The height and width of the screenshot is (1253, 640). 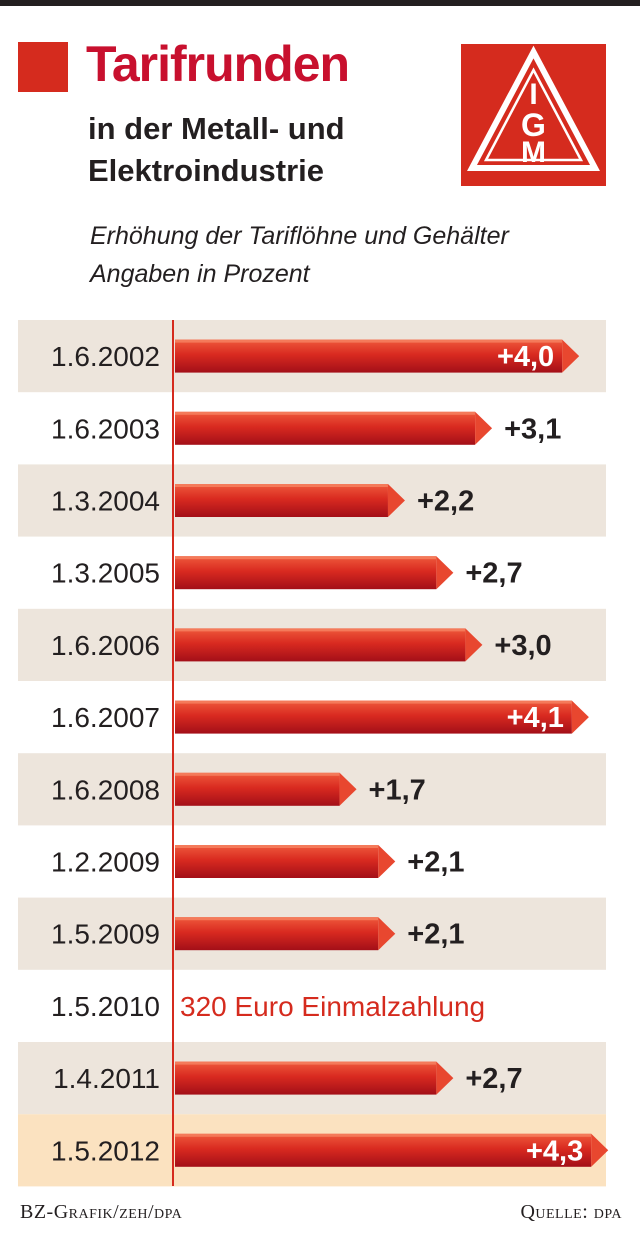 What do you see at coordinates (43, 67) in the screenshot?
I see `title-marker-square` at bounding box center [43, 67].